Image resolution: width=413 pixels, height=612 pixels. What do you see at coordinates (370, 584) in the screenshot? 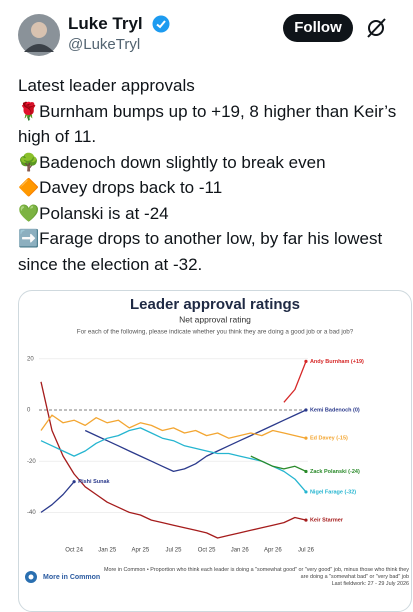
I see `footer-fieldwork: Last fieldwork: 27 - 29 July 2026` at bounding box center [370, 584].